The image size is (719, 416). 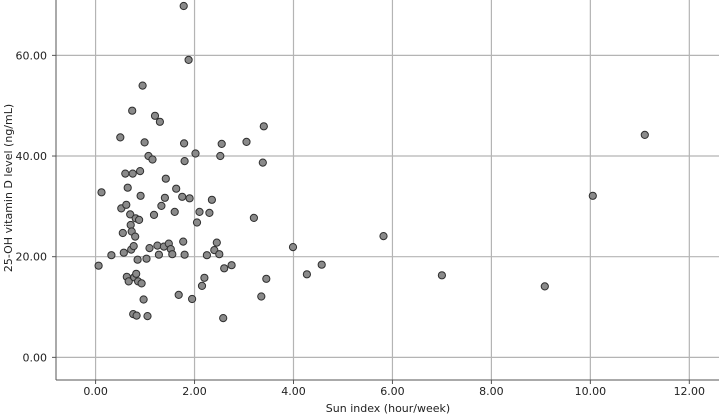 I want to click on x-tick-label: 0.00, so click(x=95, y=391).